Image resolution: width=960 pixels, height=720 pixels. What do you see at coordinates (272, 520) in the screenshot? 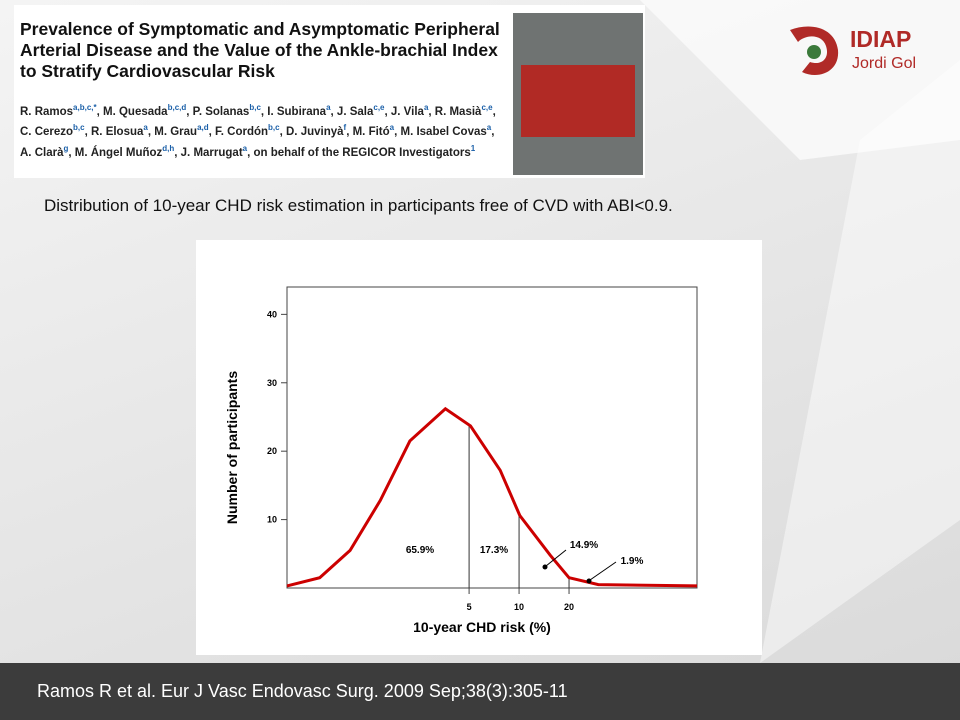
I see `y-tick-label: 10` at bounding box center [272, 520].